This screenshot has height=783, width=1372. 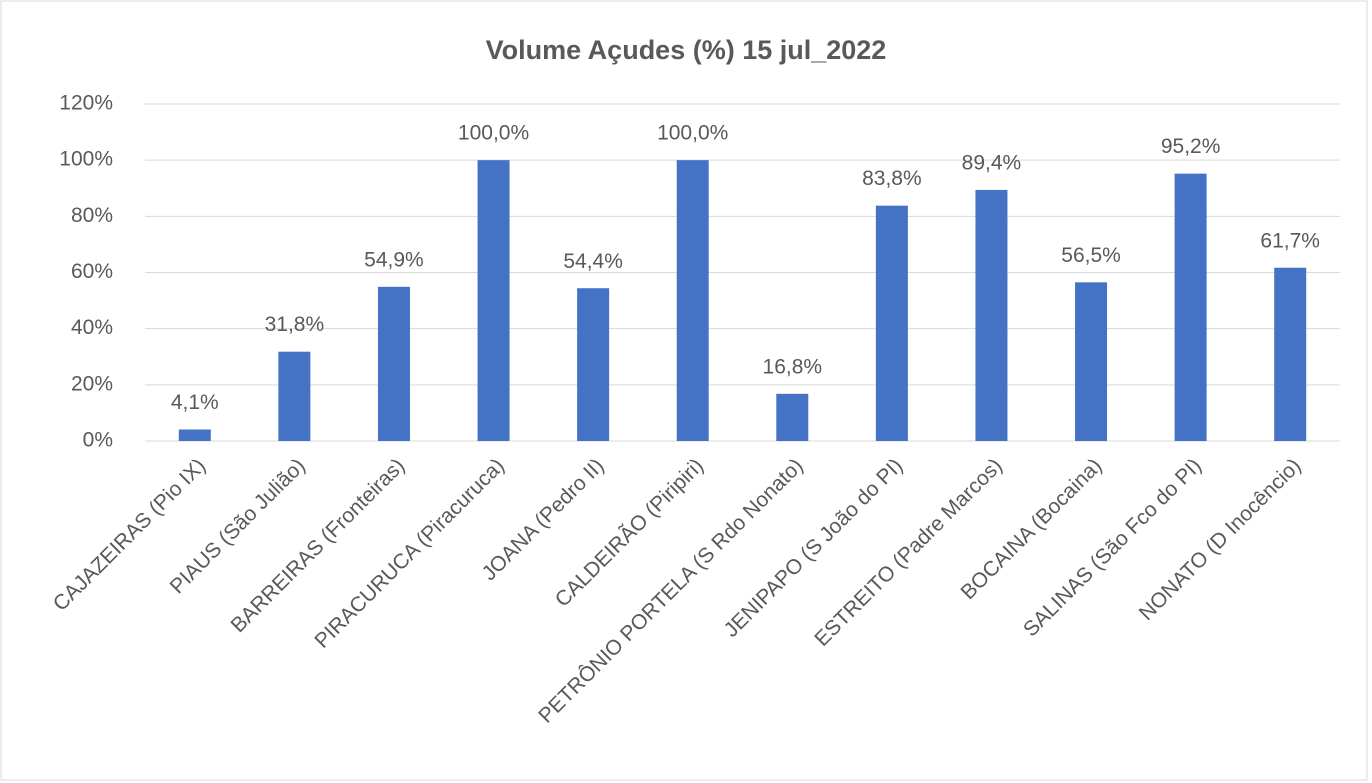 What do you see at coordinates (86, 103) in the screenshot?
I see `y-tick-label: 120%` at bounding box center [86, 103].